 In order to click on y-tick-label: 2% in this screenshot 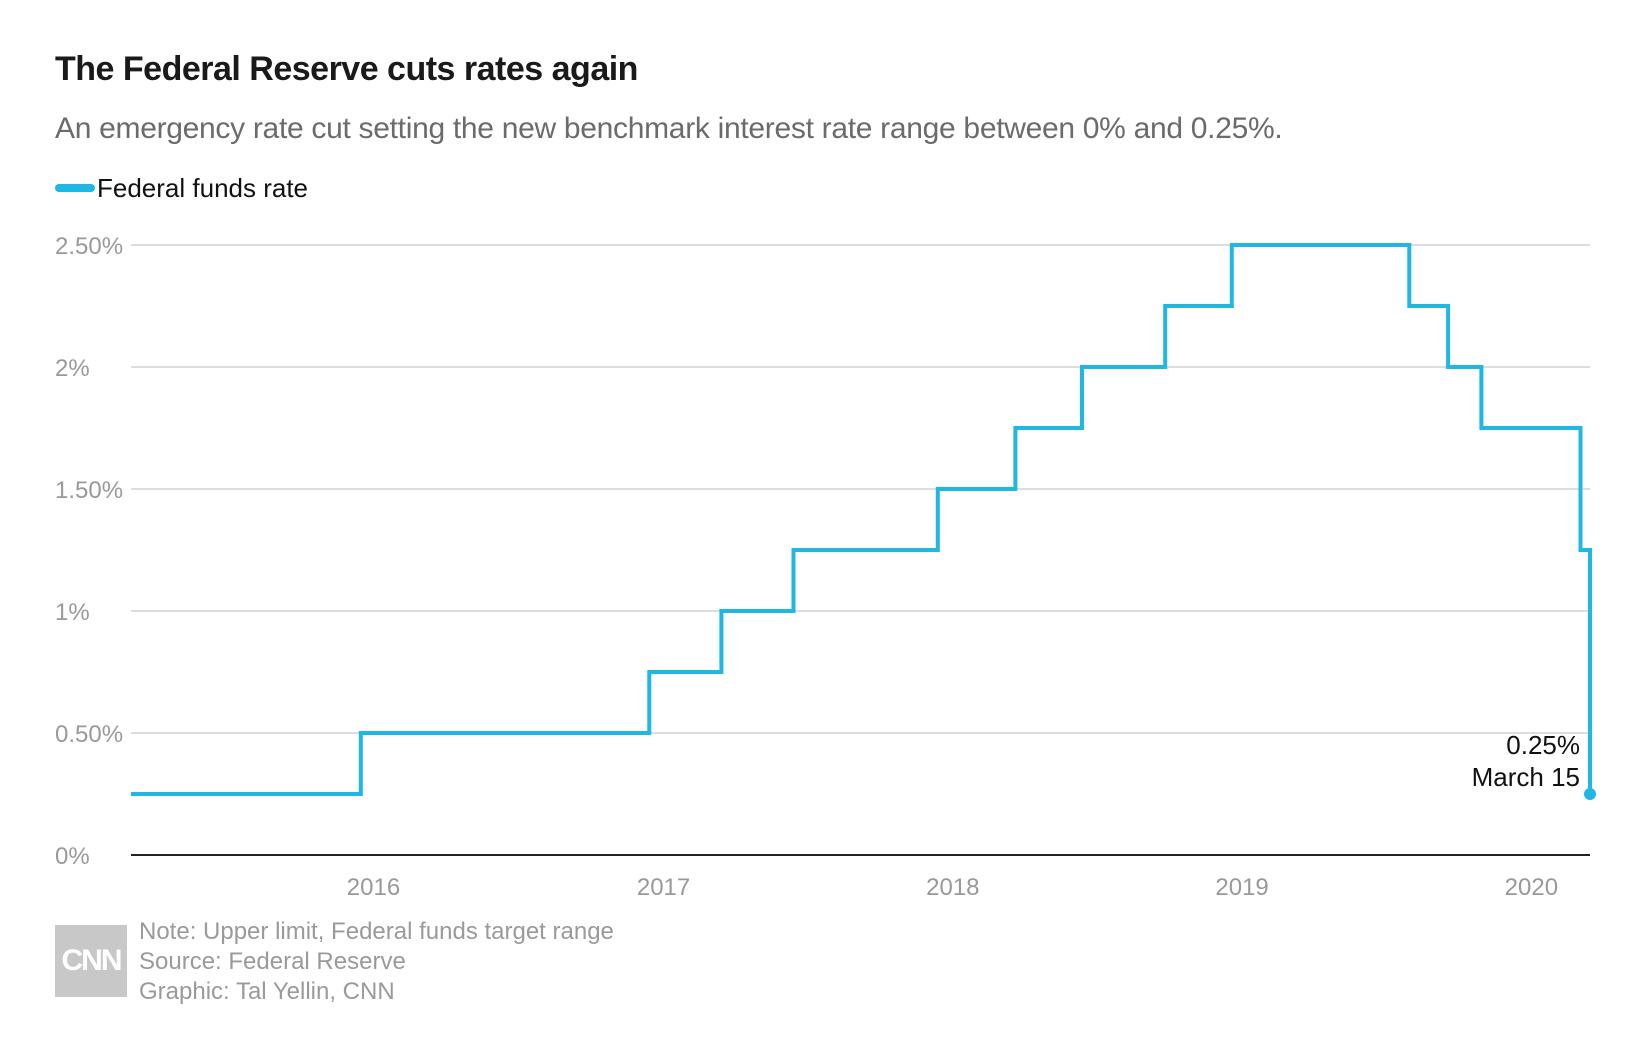, I will do `click(72, 368)`.